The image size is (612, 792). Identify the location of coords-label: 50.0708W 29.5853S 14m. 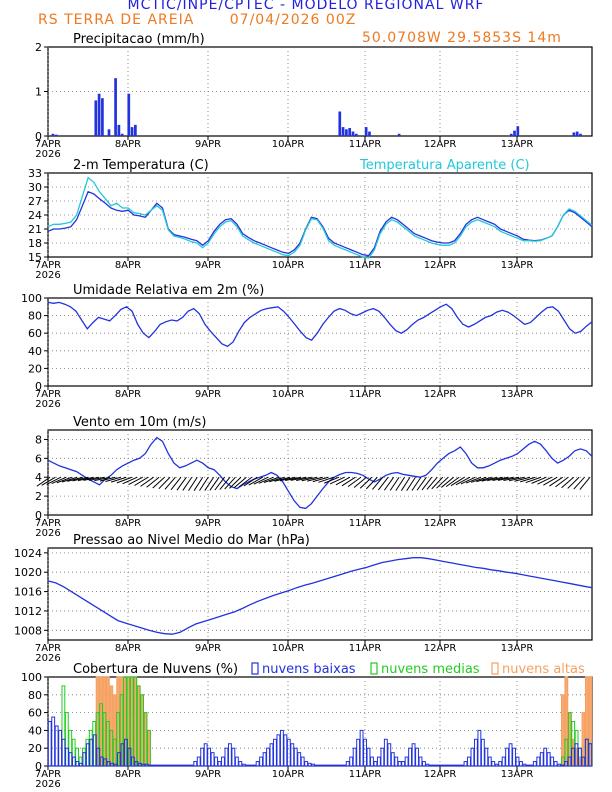
(462, 38).